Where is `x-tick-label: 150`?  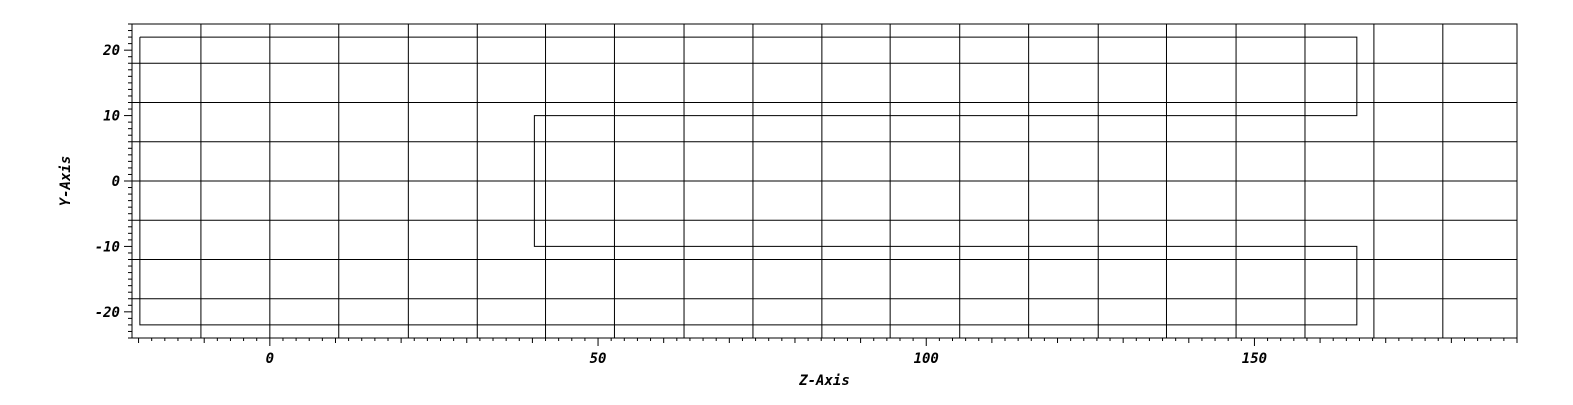
x-tick-label: 150 is located at coordinates (1254, 359).